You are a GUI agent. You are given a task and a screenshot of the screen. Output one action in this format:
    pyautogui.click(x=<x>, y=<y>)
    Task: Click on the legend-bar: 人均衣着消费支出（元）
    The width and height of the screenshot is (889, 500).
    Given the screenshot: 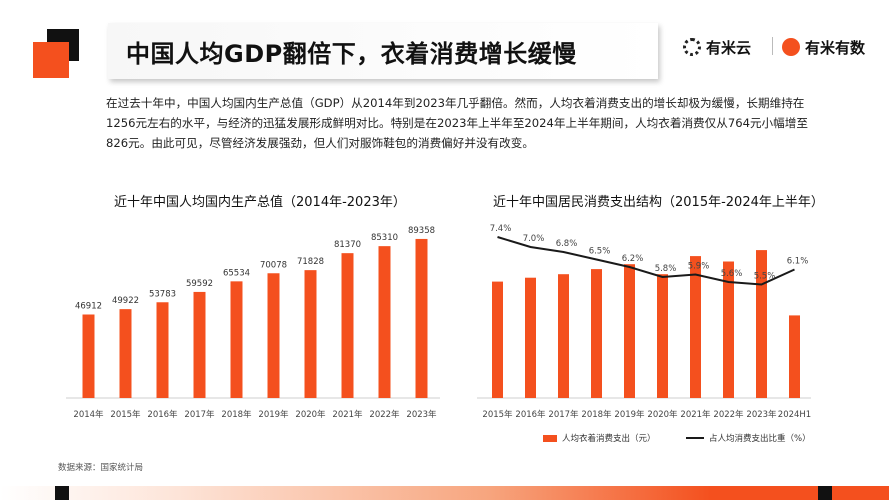 What is the action you would take?
    pyautogui.click(x=599, y=438)
    